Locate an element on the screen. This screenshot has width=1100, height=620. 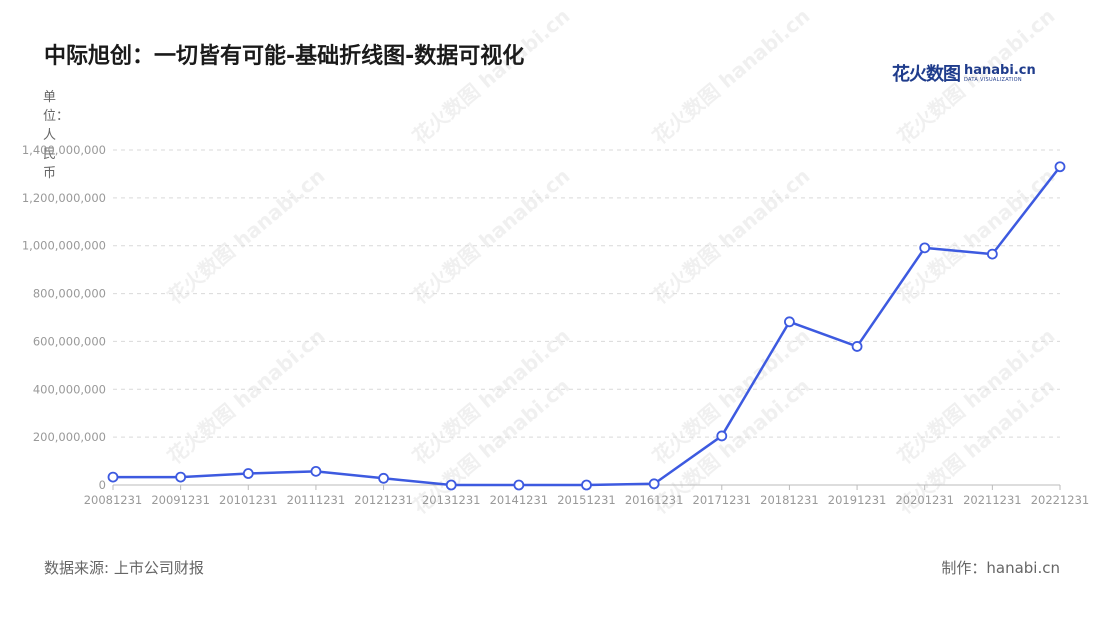
x-tick-label: 20111231 is located at coordinates (316, 500).